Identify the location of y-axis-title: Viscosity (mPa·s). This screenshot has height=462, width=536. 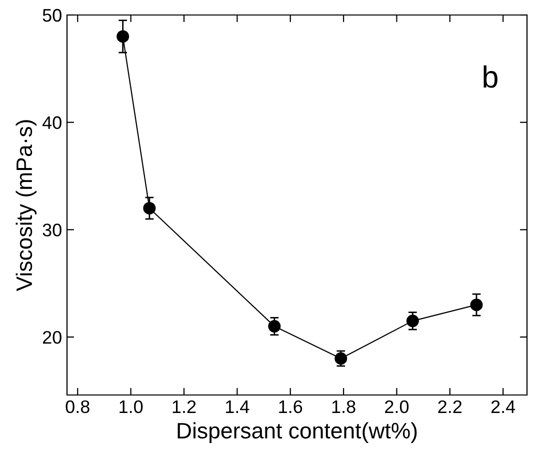
(26, 206).